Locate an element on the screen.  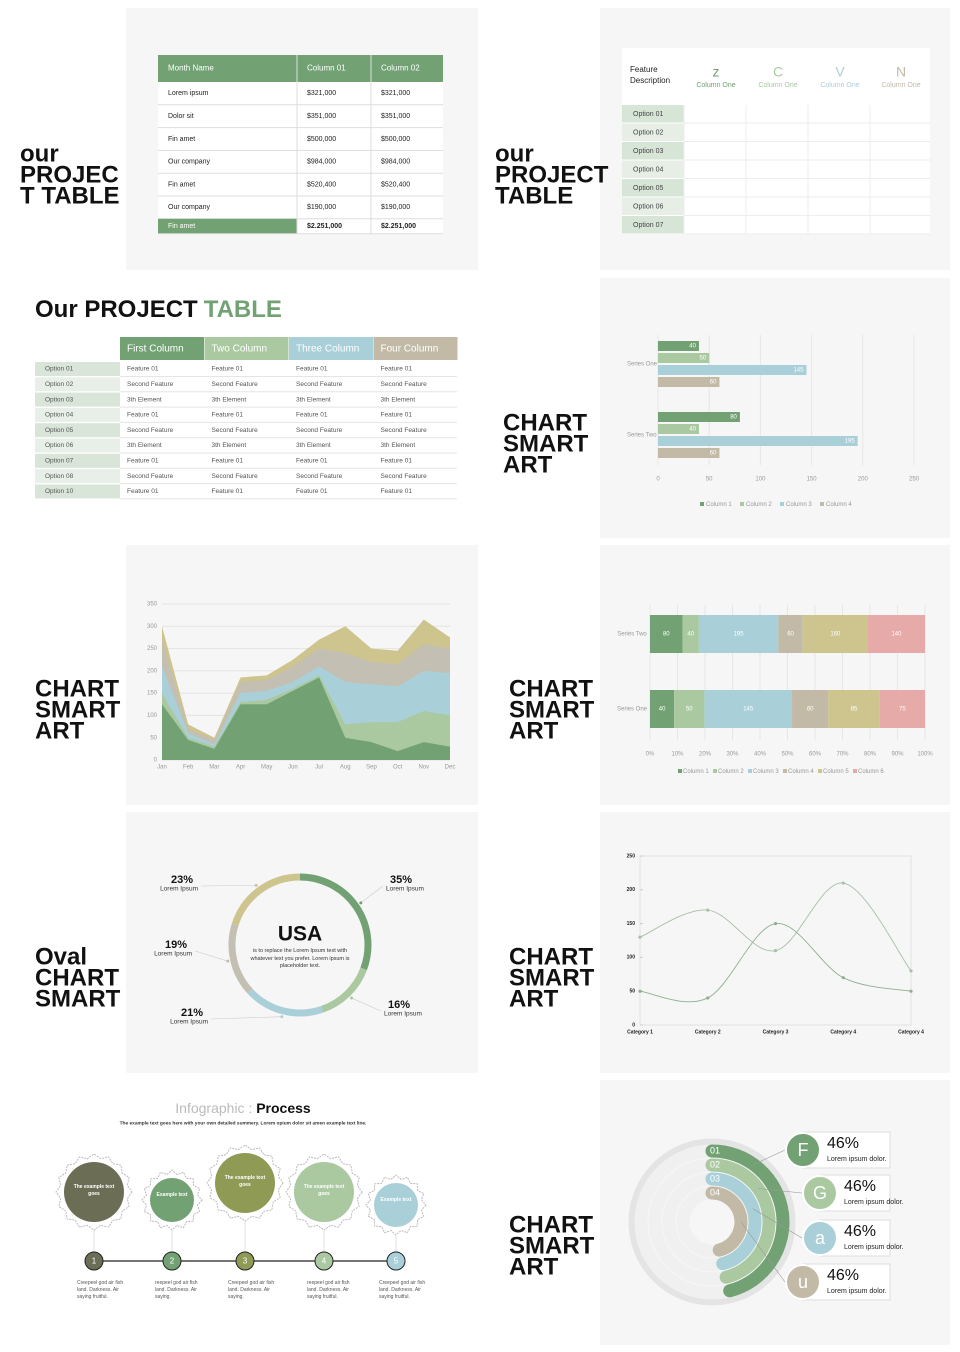
data-label: 140 is located at coordinates (896, 635).